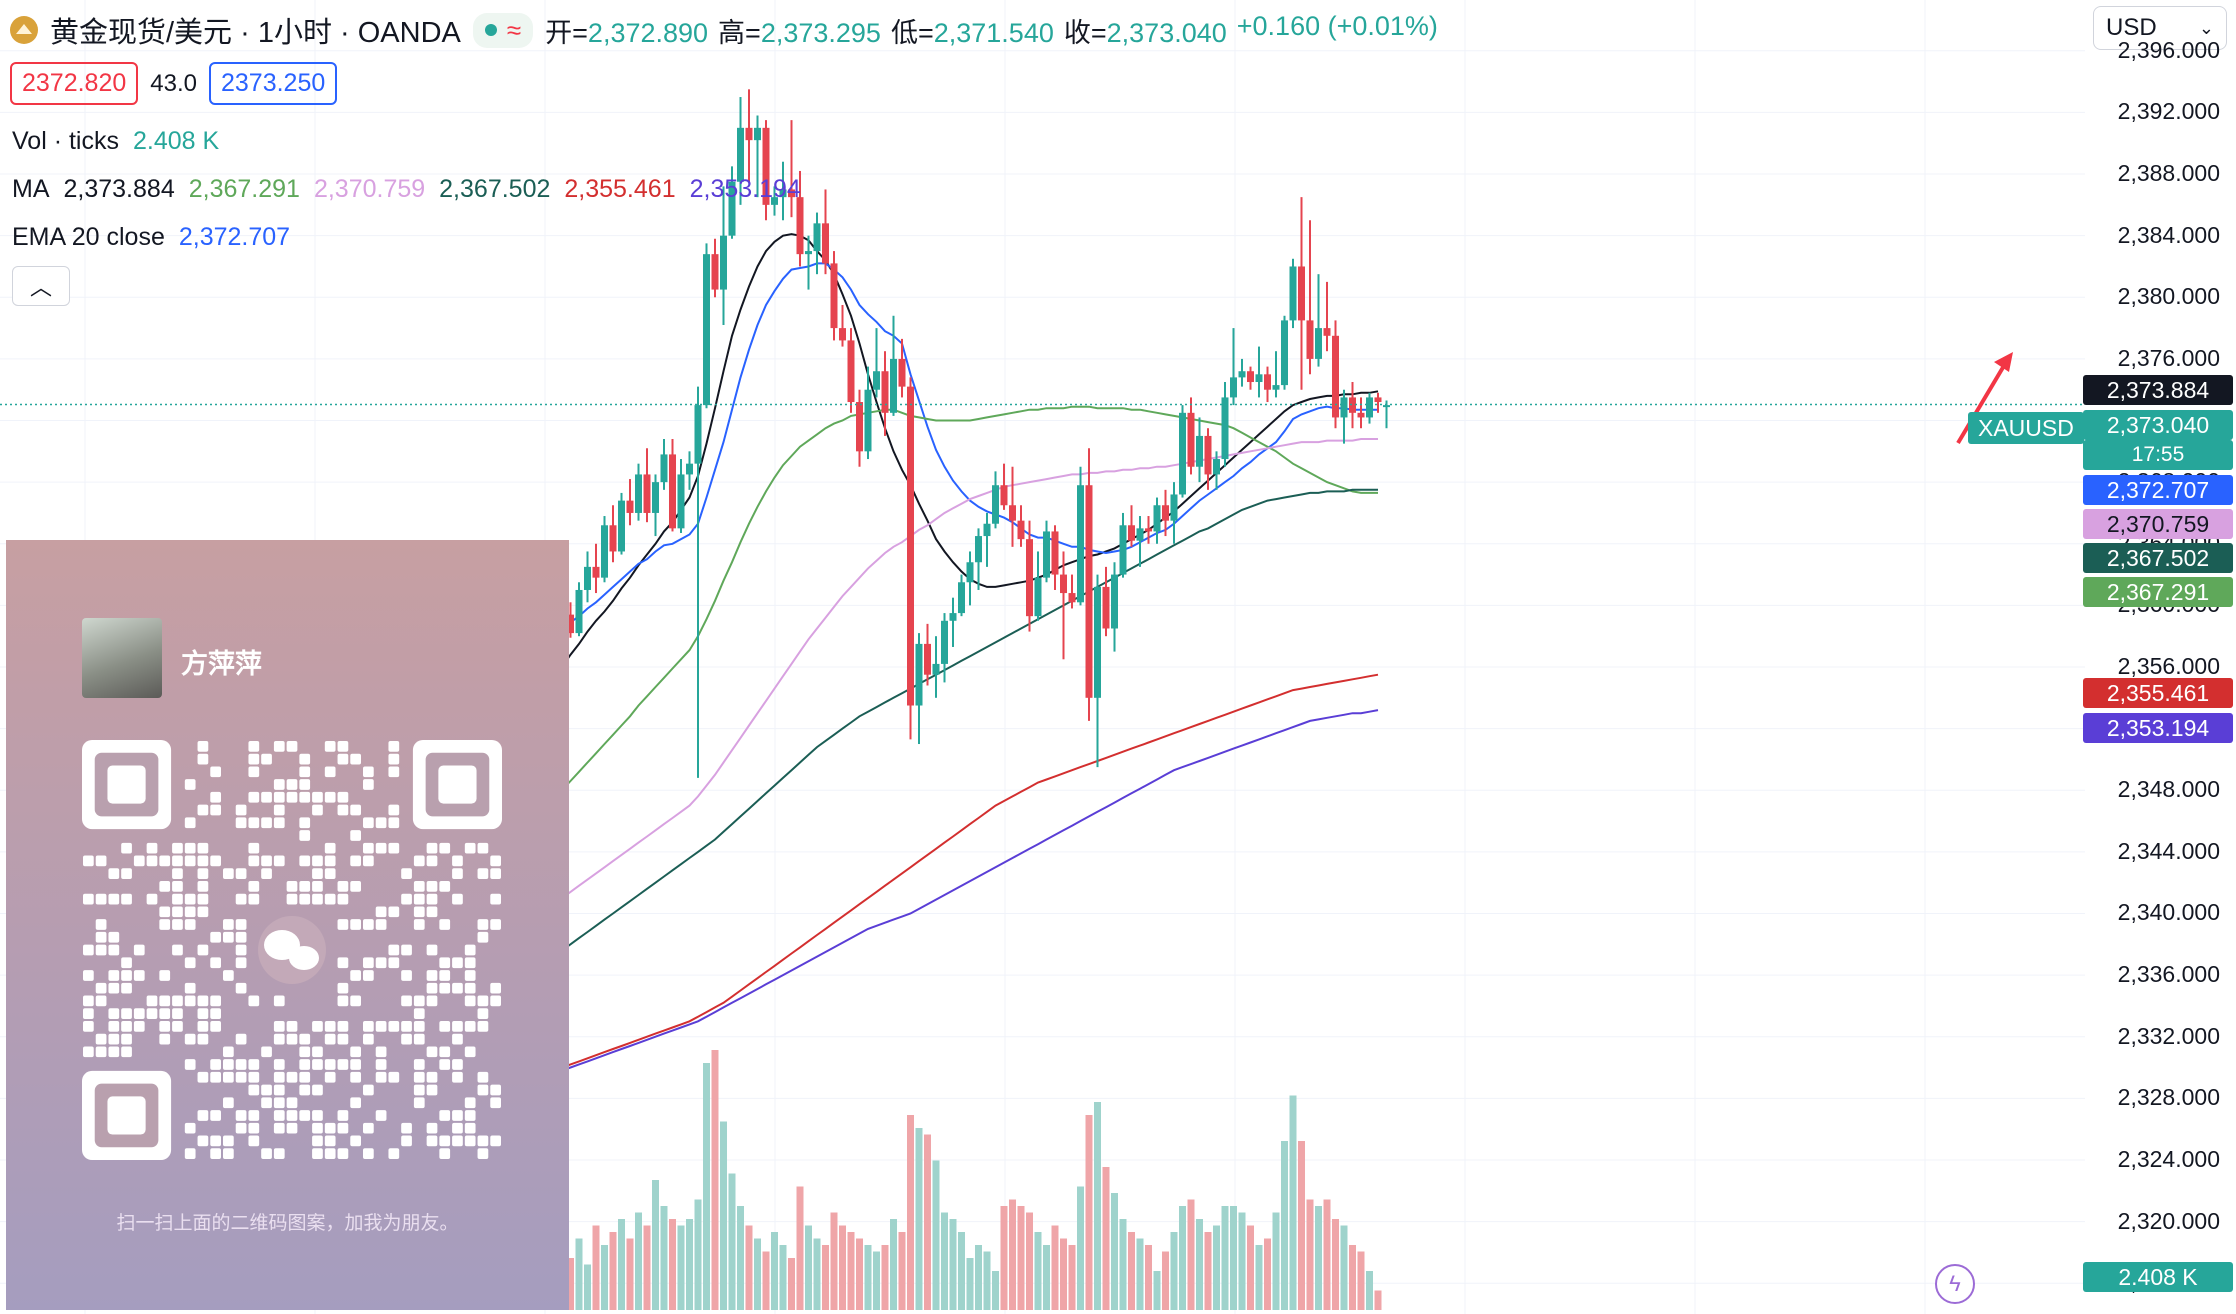  Describe the element at coordinates (2158, 728) in the screenshot. I see `price-tag: 2,353.194` at that location.